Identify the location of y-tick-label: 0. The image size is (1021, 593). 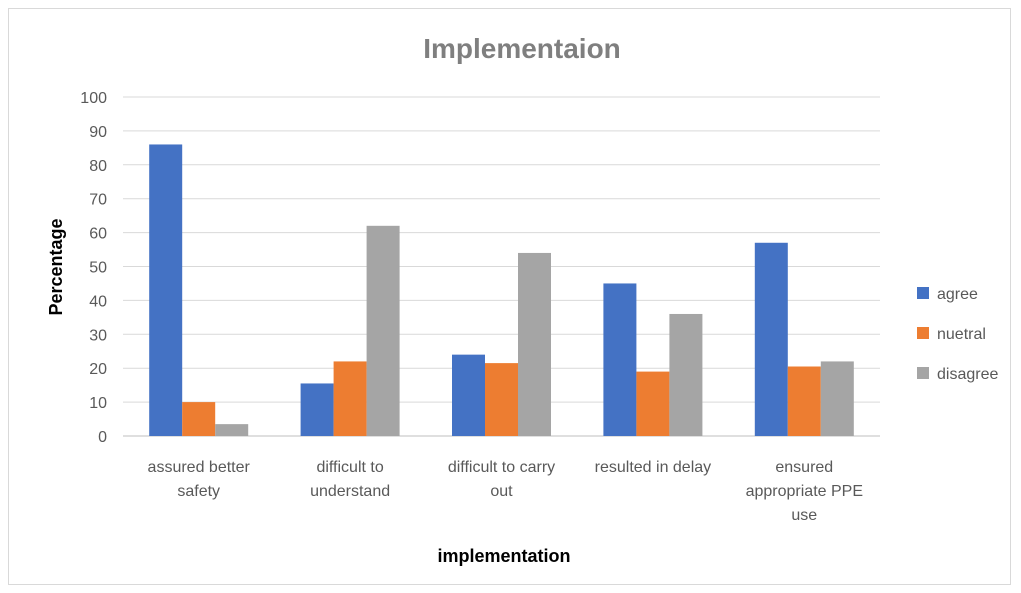
(102, 437).